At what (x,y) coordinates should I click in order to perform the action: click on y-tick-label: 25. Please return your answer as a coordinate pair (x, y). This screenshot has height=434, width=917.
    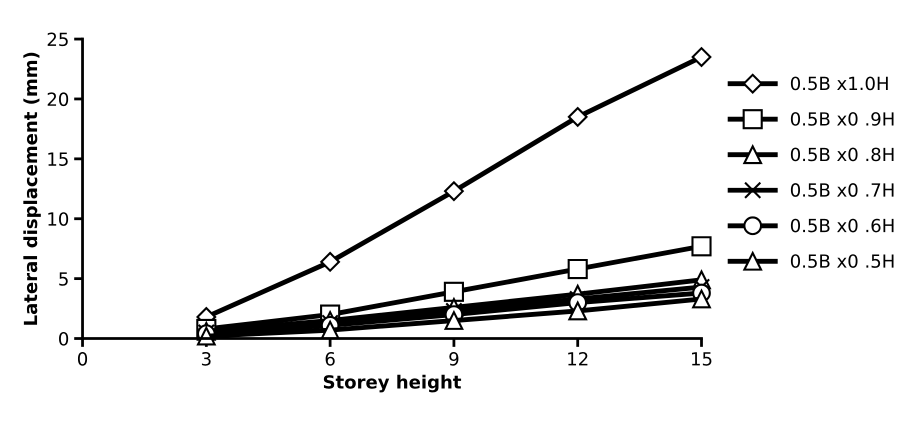
    Looking at the image, I should click on (58, 39).